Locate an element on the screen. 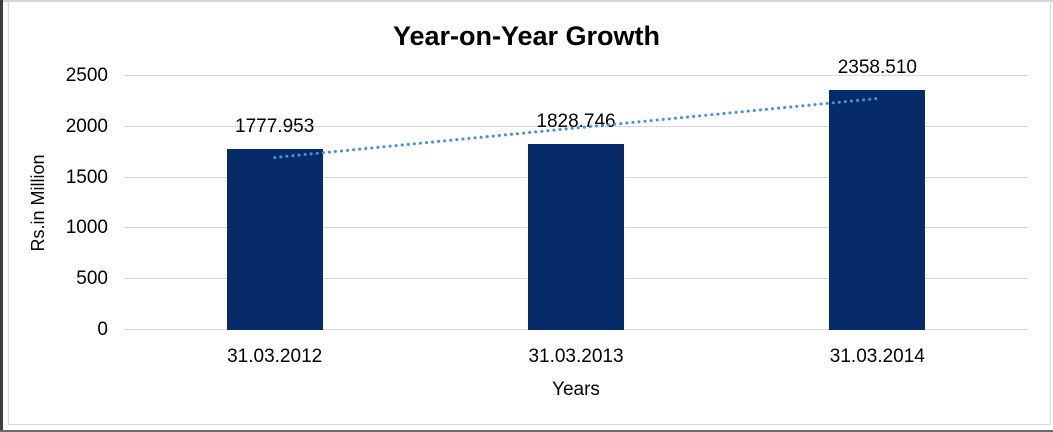 Image resolution: width=1053 pixels, height=432 pixels. y-axis-tick-label: 1500 is located at coordinates (86, 177).